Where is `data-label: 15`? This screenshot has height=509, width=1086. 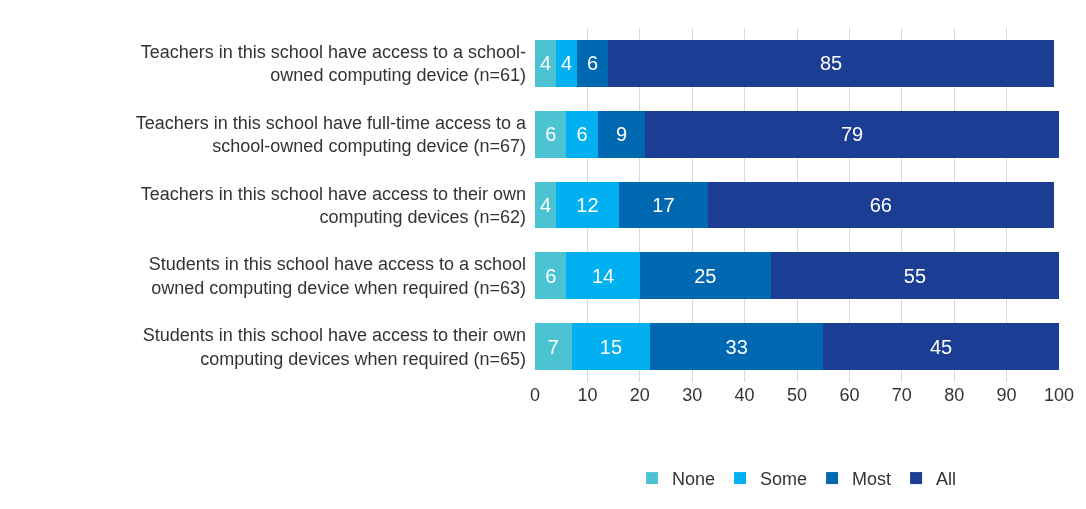 data-label: 15 is located at coordinates (611, 346).